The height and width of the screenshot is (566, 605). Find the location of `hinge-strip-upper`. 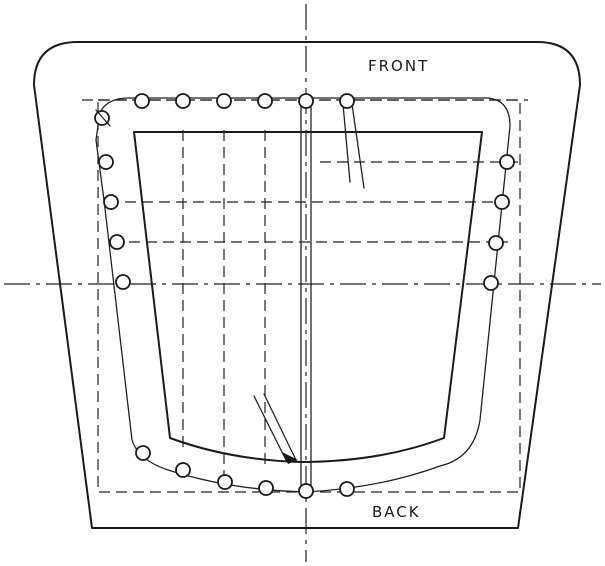

hinge-strip-upper is located at coordinates (346, 143).